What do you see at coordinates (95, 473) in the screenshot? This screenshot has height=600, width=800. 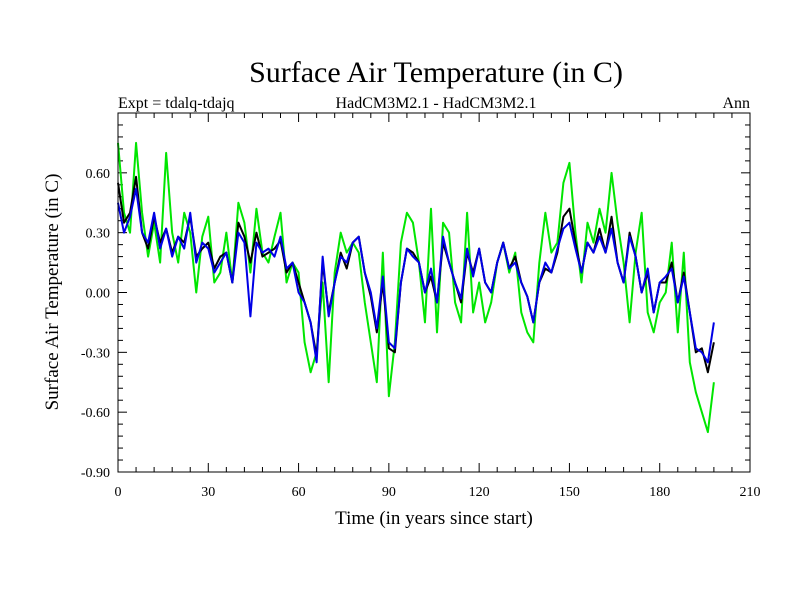 I see `y-tick-label: -0.90` at bounding box center [95, 473].